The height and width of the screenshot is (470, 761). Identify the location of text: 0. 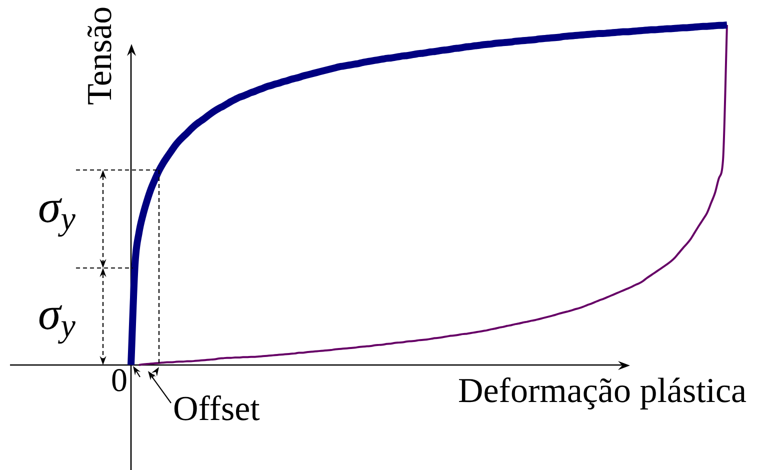
(119, 381).